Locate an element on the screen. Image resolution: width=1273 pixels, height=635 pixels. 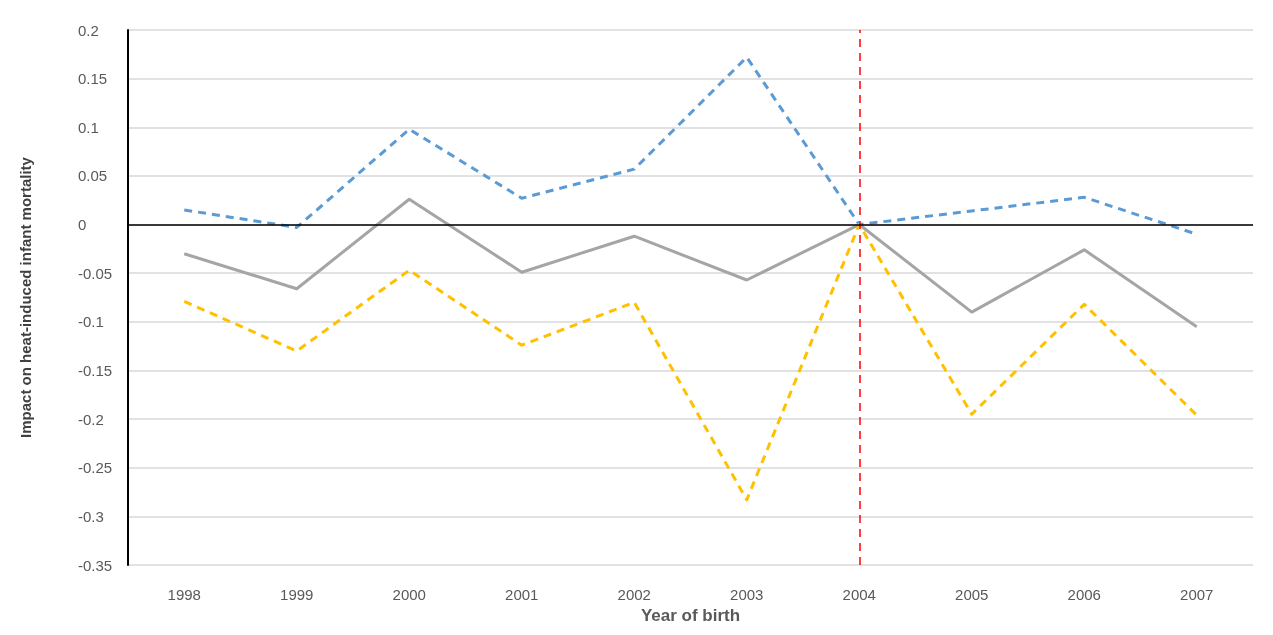
x-tick-label: 1999 is located at coordinates (297, 594).